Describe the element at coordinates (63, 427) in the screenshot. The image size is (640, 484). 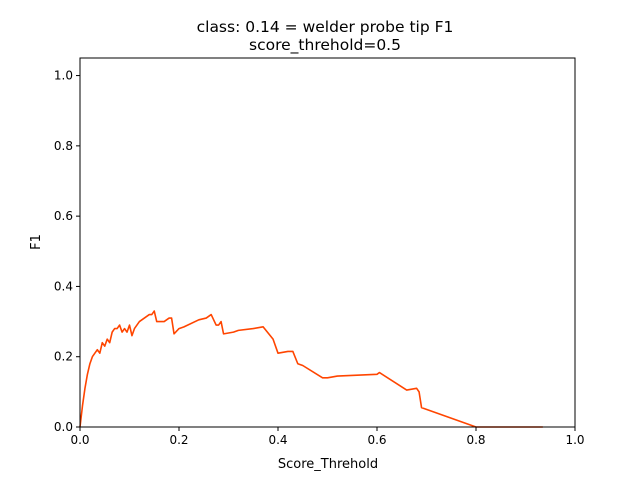
I see `y-tick-label-0: 0.0` at that location.